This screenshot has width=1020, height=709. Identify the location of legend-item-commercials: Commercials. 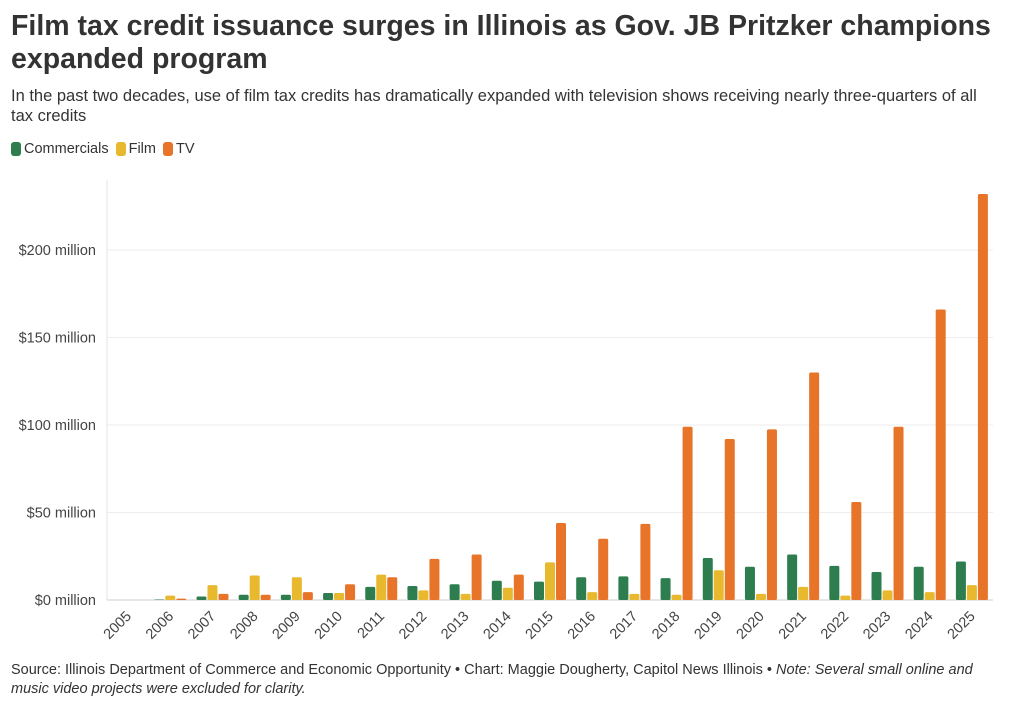
(60, 149).